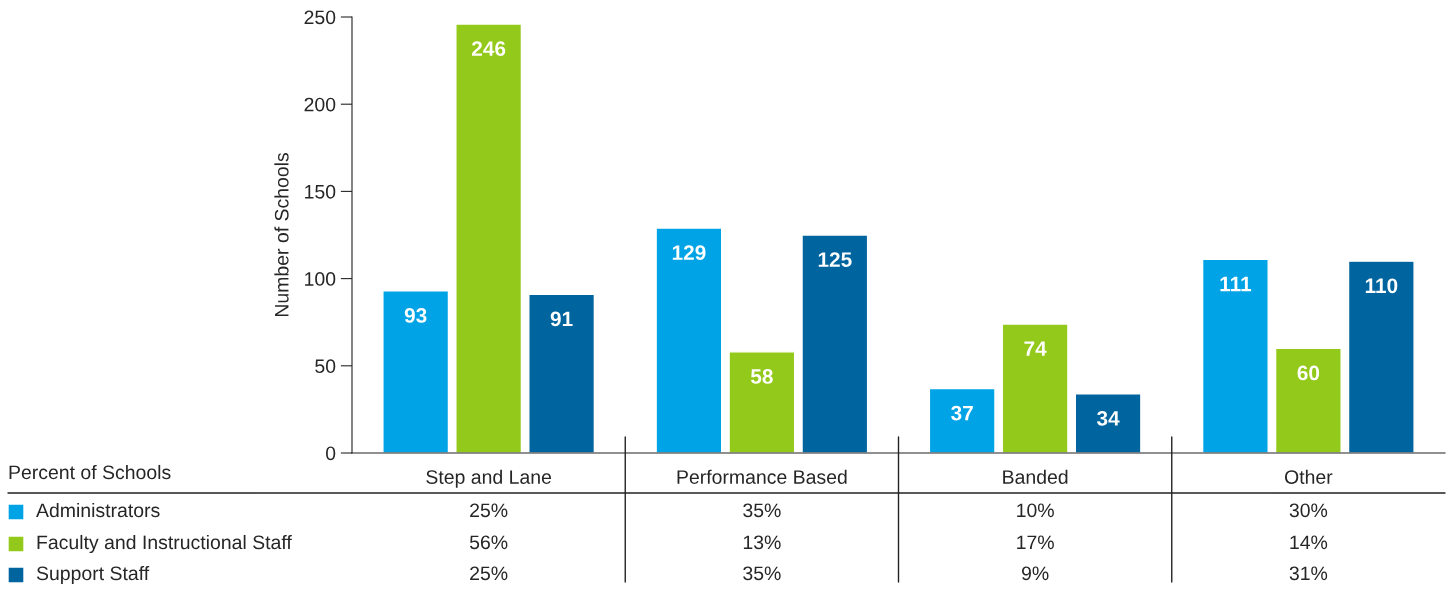 Image resolution: width=1453 pixels, height=590 pixels. What do you see at coordinates (1308, 373) in the screenshot?
I see `data-label: 60` at bounding box center [1308, 373].